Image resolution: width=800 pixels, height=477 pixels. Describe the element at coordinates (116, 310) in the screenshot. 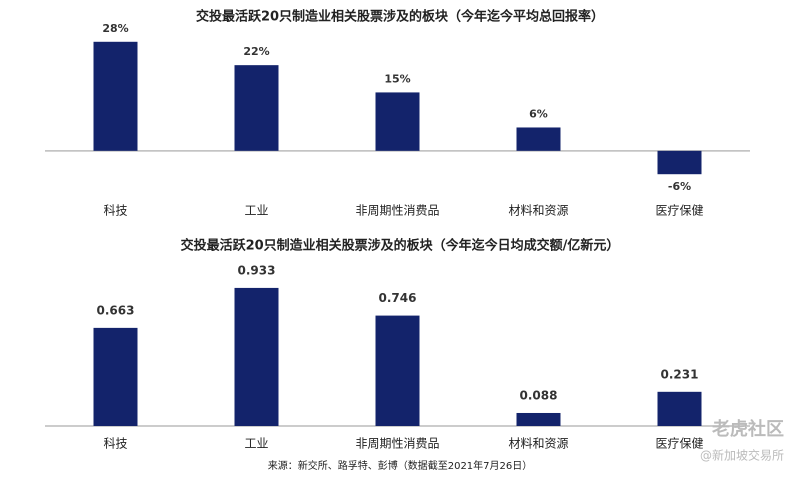

I see `value-label: 0.663` at that location.